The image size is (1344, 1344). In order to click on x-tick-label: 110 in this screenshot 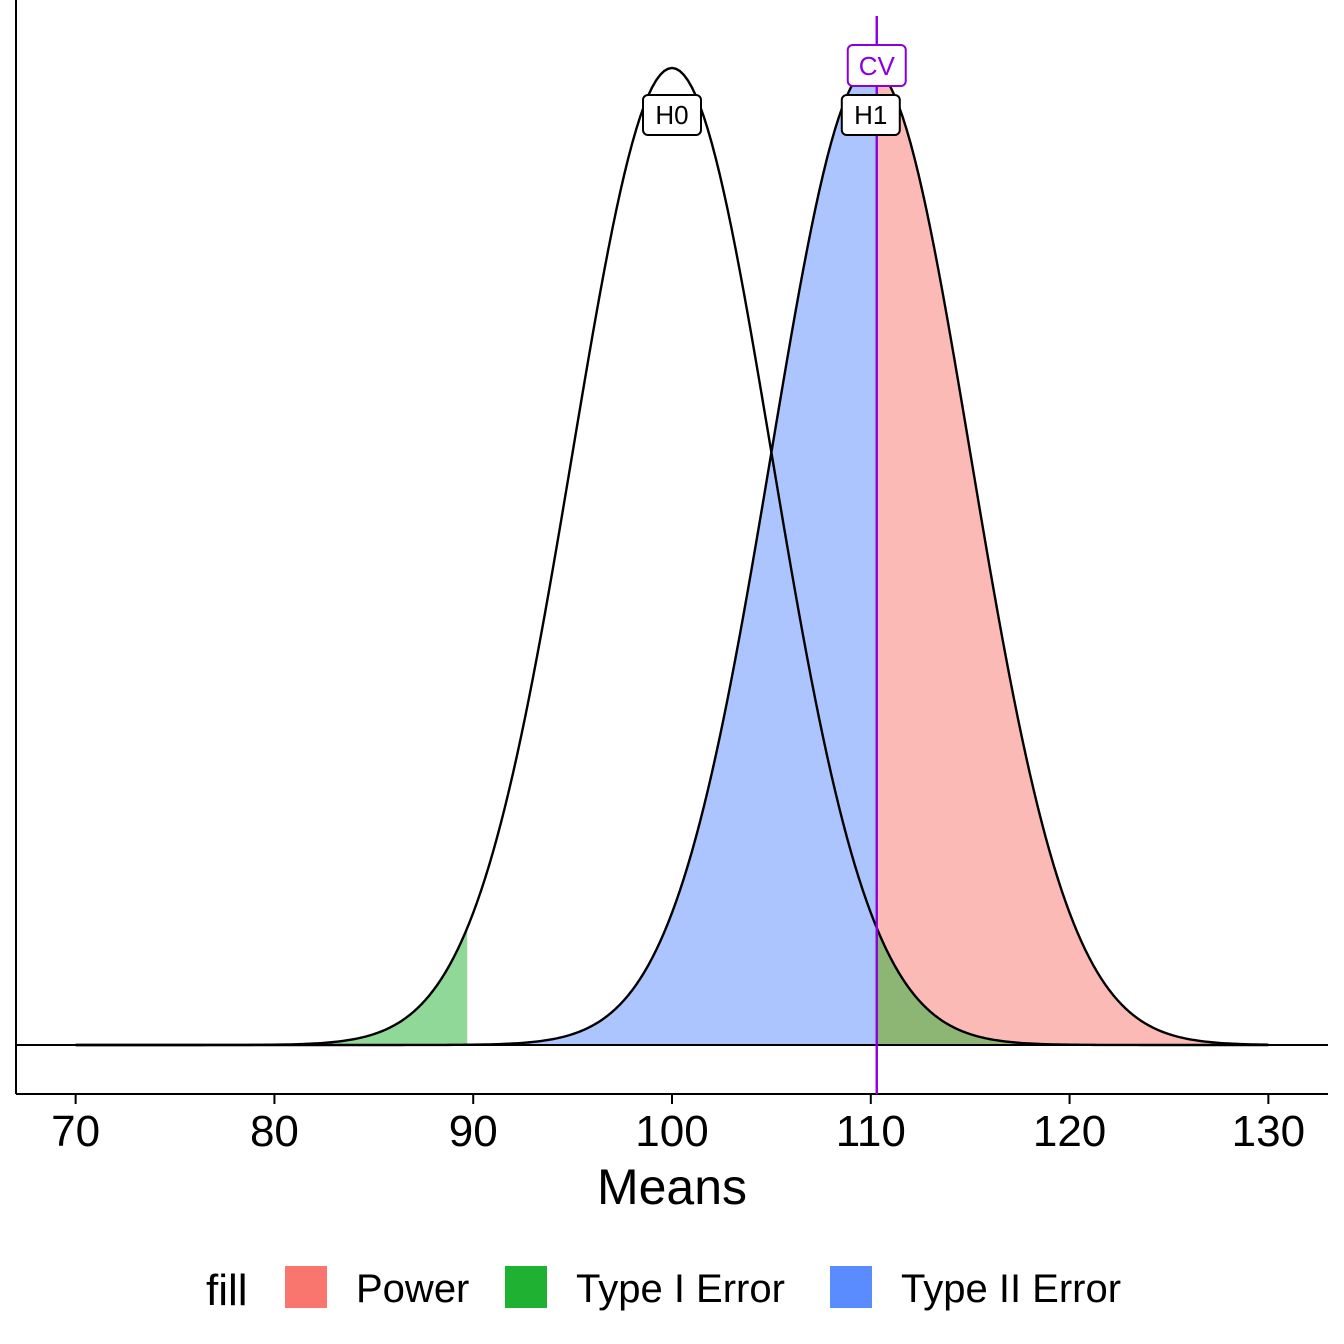, I will do `click(871, 1131)`.